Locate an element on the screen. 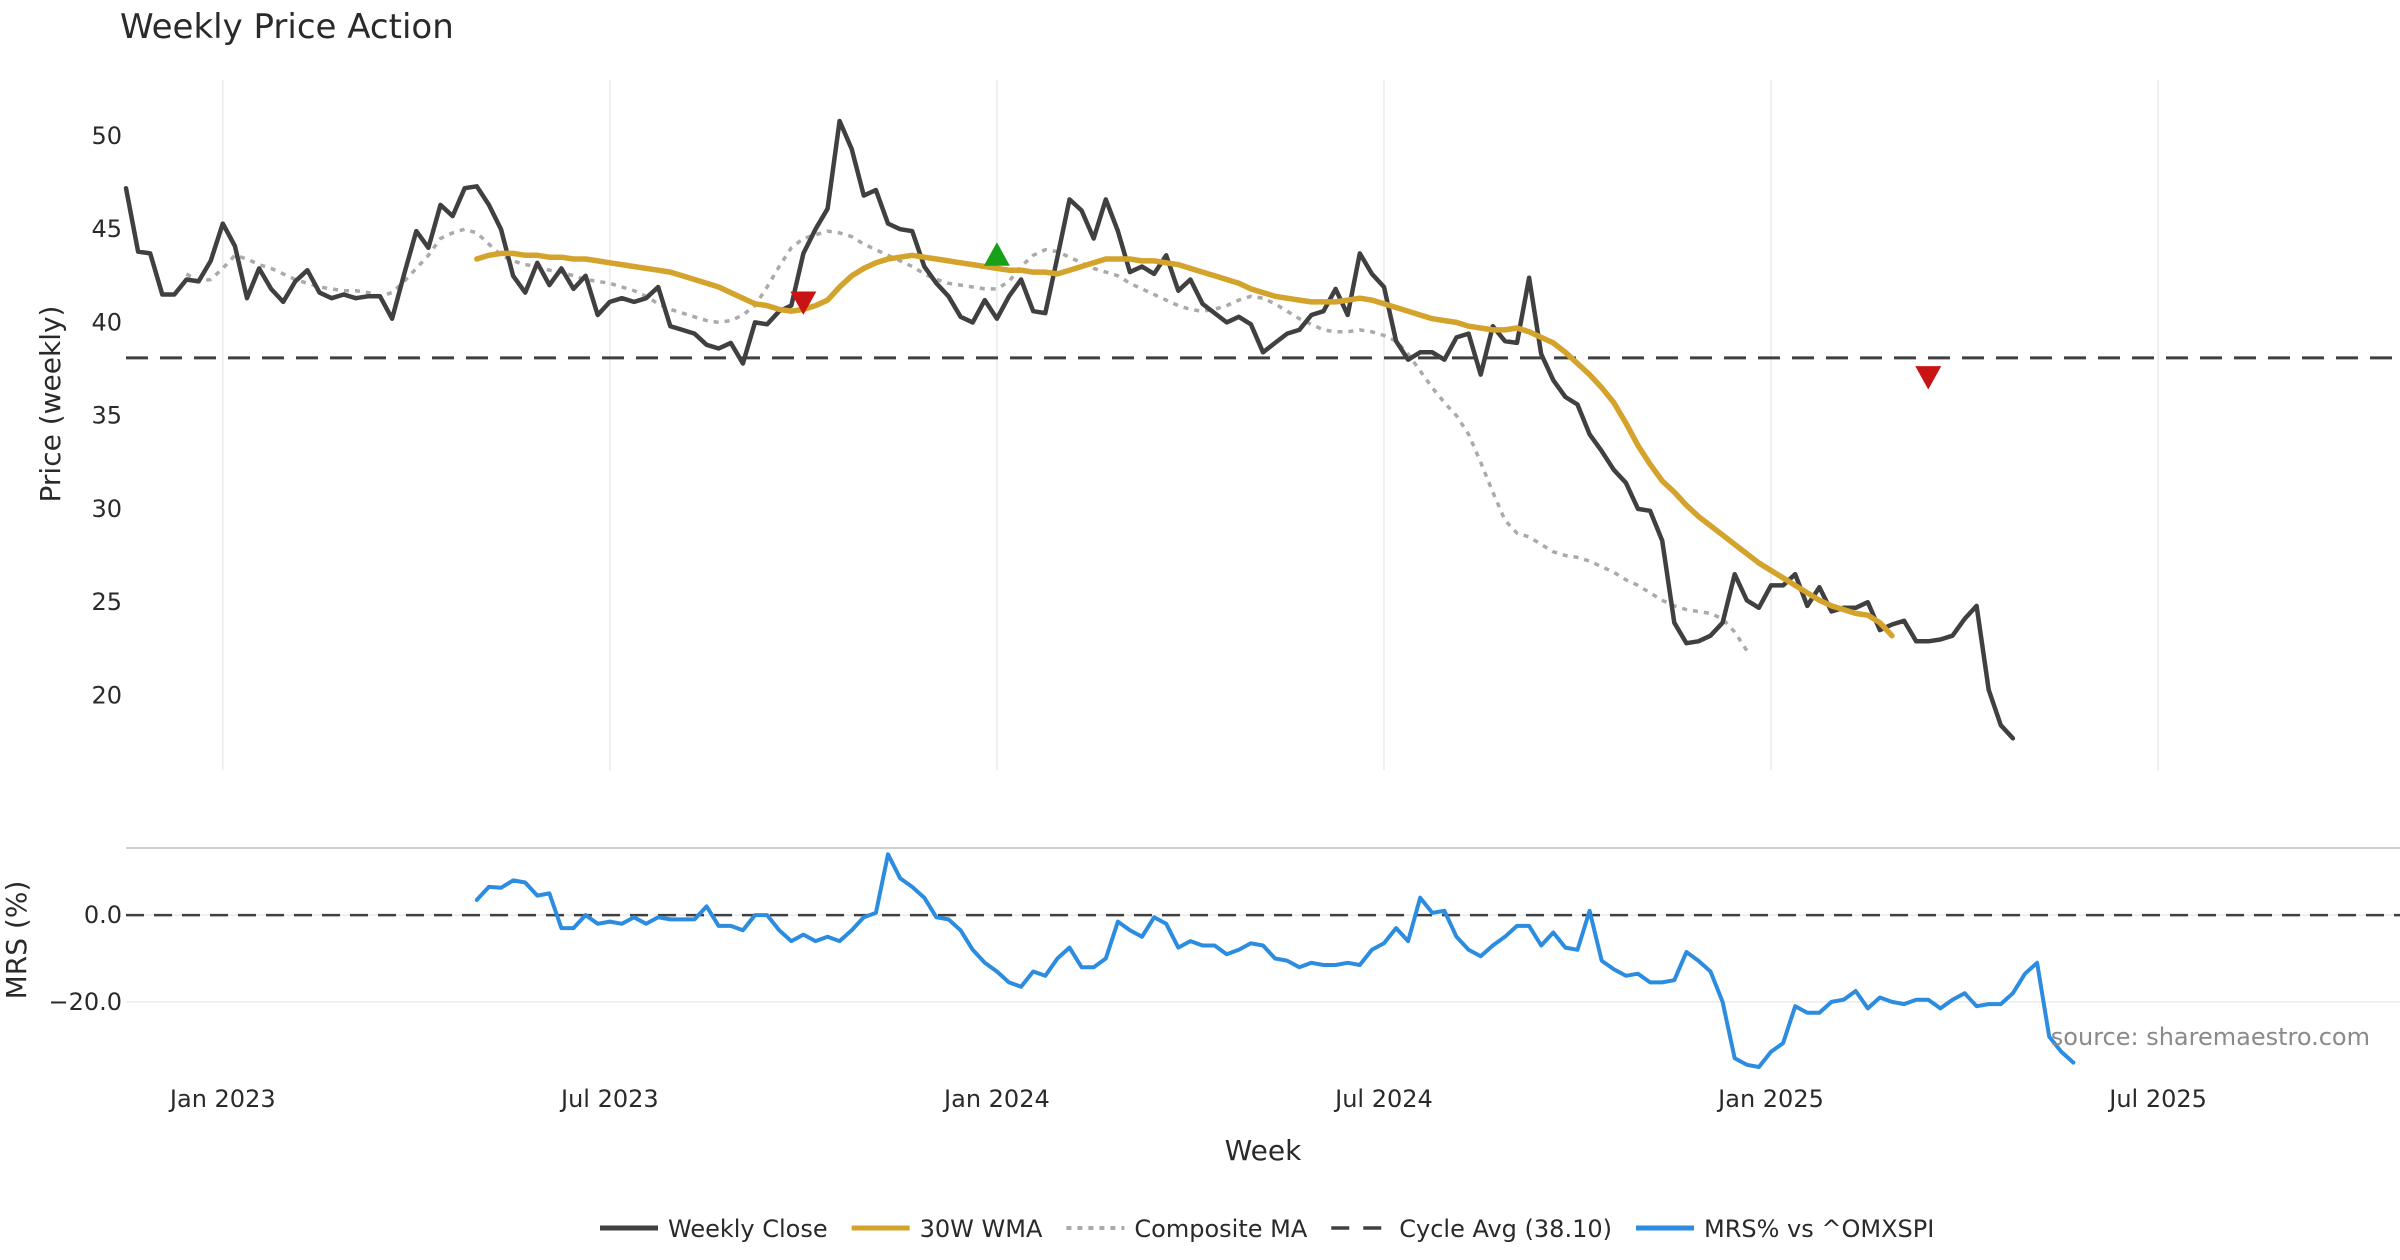  price-y-tick-label: 40 is located at coordinates (106, 322).